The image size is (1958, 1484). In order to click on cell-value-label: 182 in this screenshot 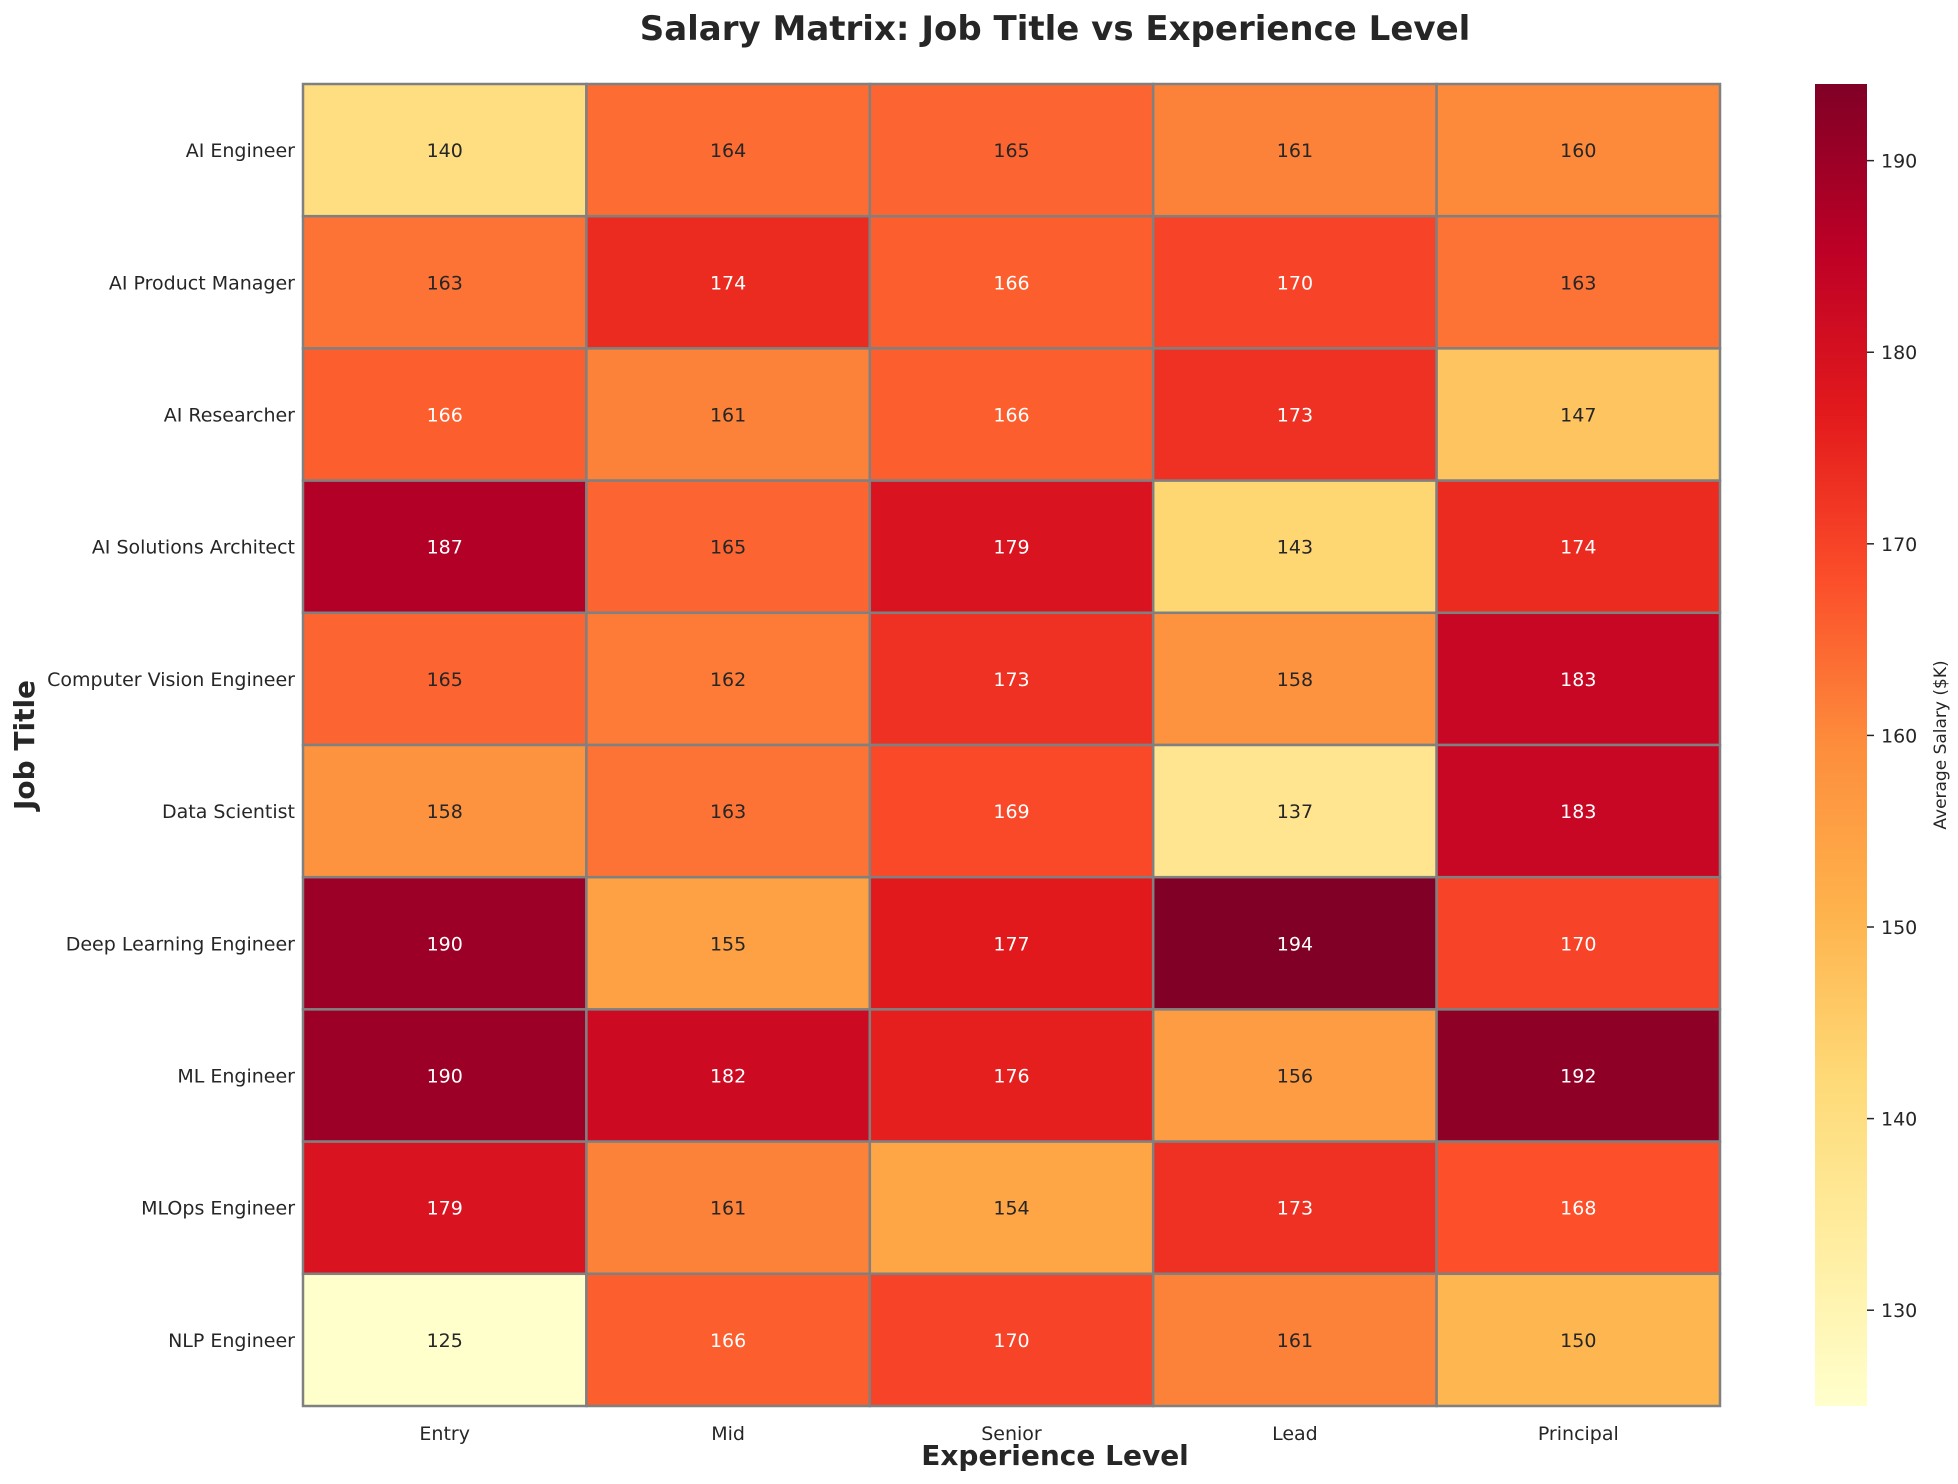, I will do `click(728, 1077)`.